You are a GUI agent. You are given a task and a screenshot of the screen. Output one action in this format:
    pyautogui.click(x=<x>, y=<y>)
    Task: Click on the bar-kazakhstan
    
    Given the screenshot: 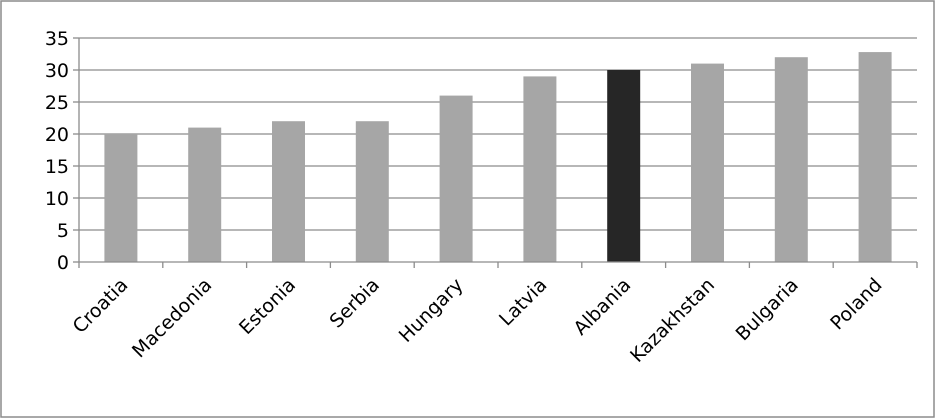 What is the action you would take?
    pyautogui.click(x=707, y=162)
    